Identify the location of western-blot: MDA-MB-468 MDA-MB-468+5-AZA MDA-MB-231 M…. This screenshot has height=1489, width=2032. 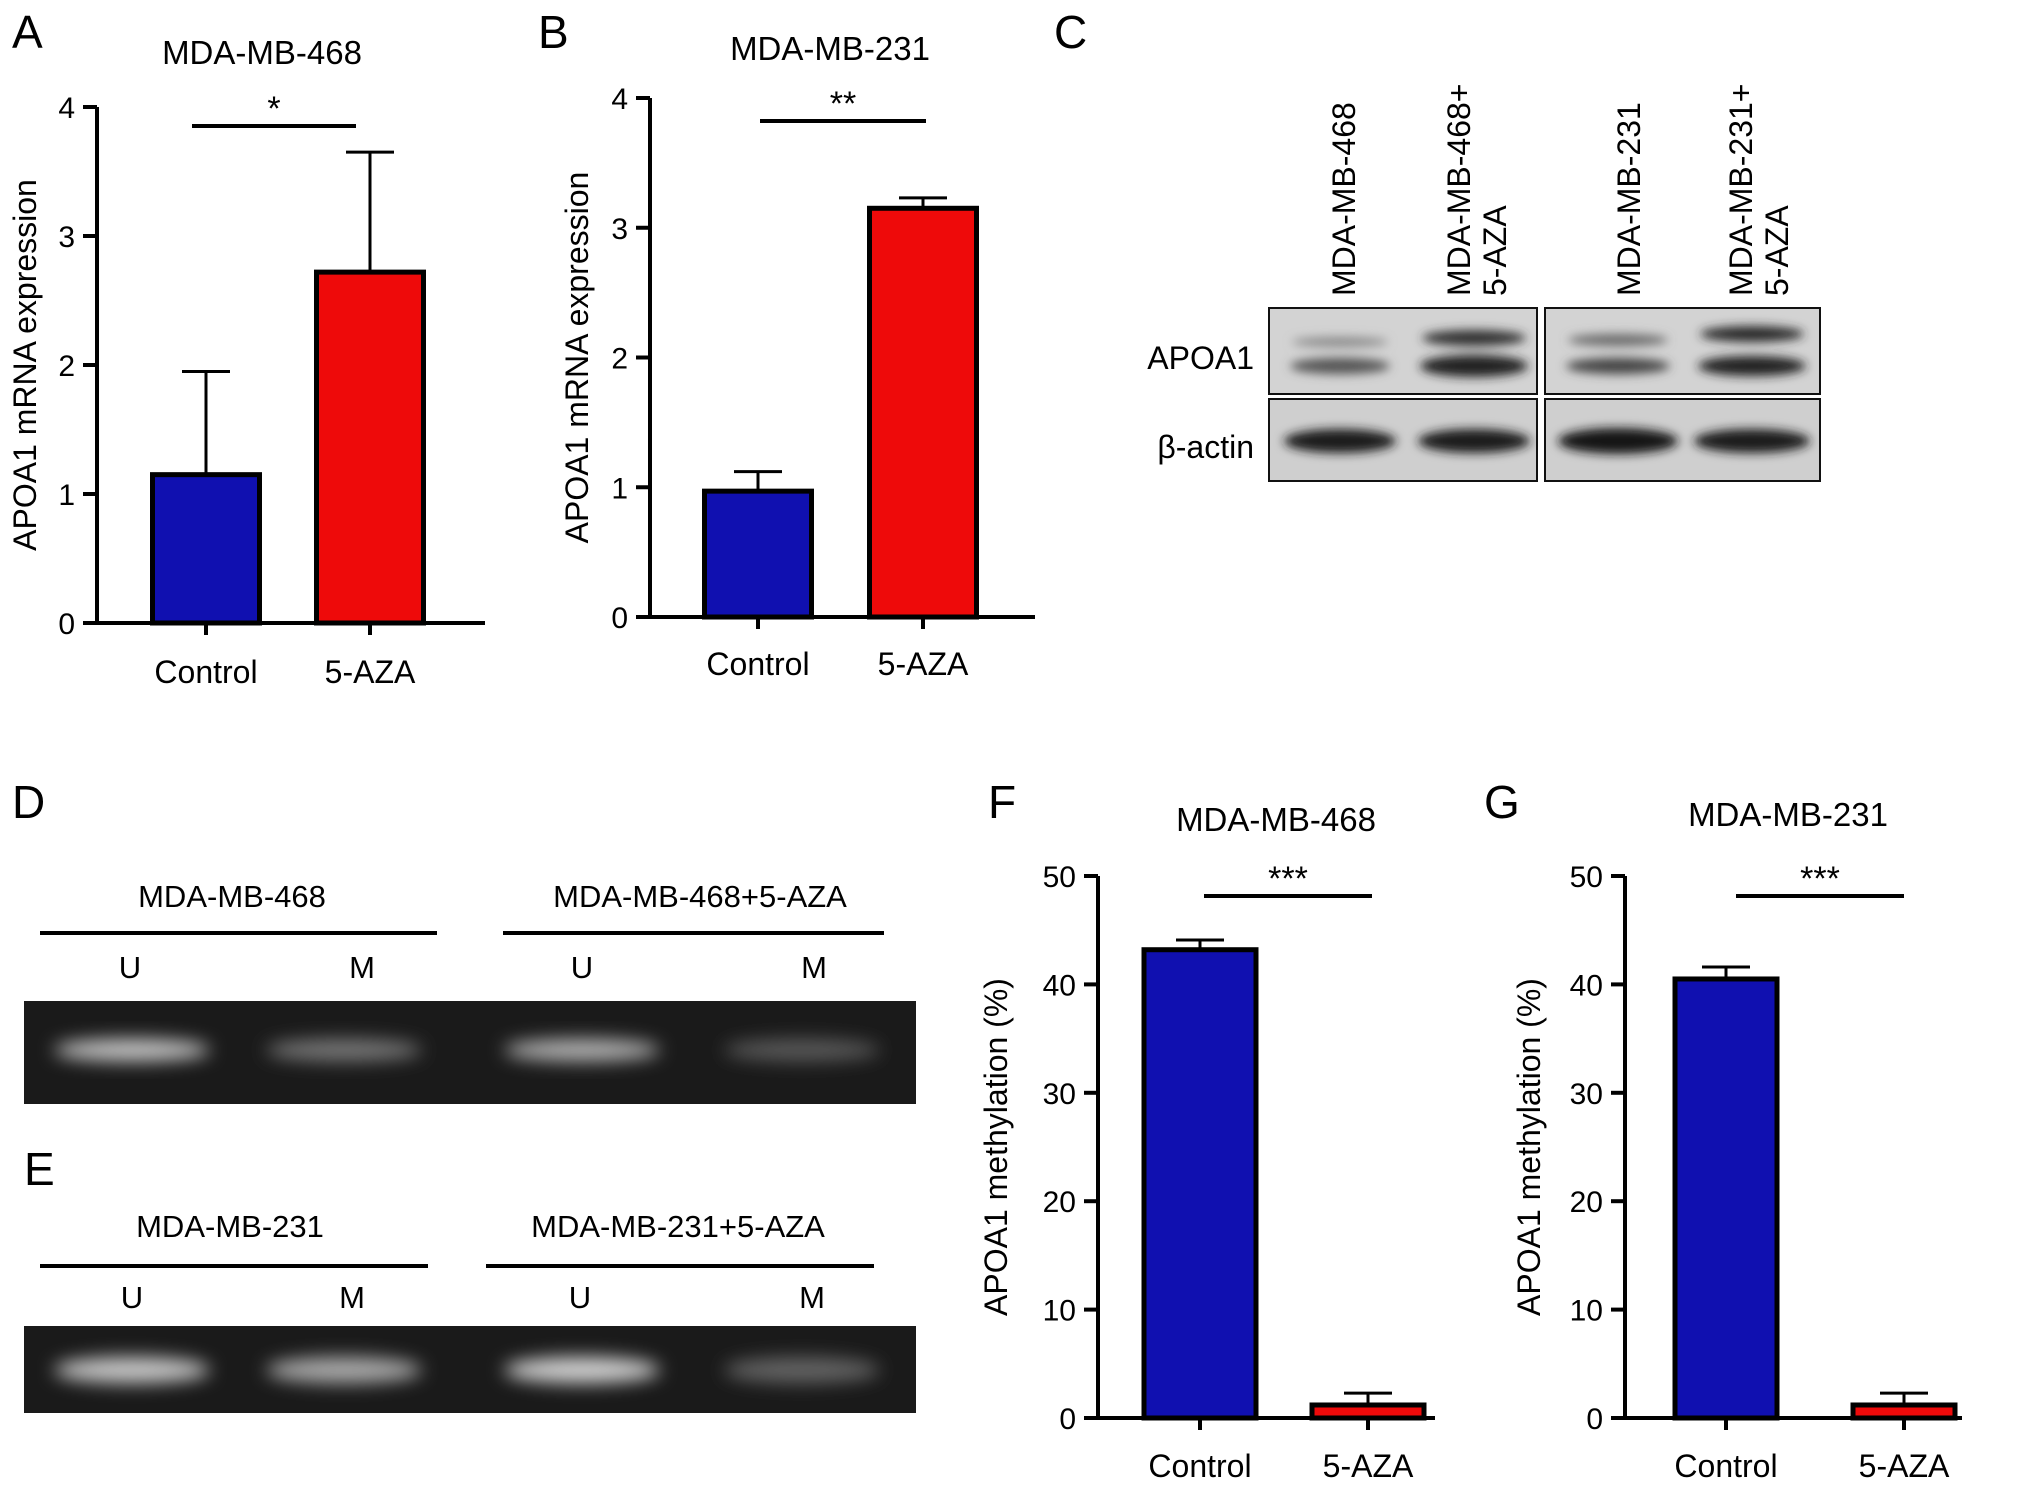
(1484, 283).